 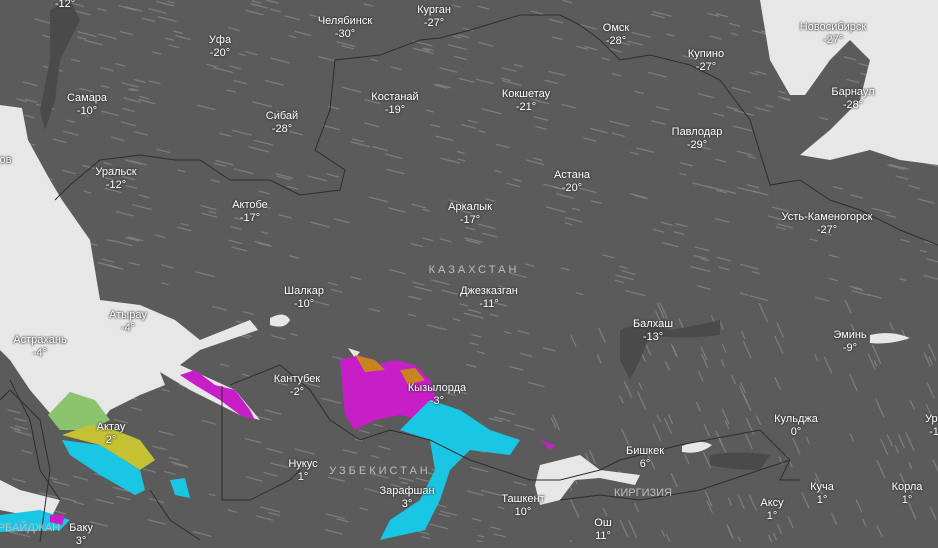 I want to click on city-label: Сибай -28°, so click(x=282, y=123).